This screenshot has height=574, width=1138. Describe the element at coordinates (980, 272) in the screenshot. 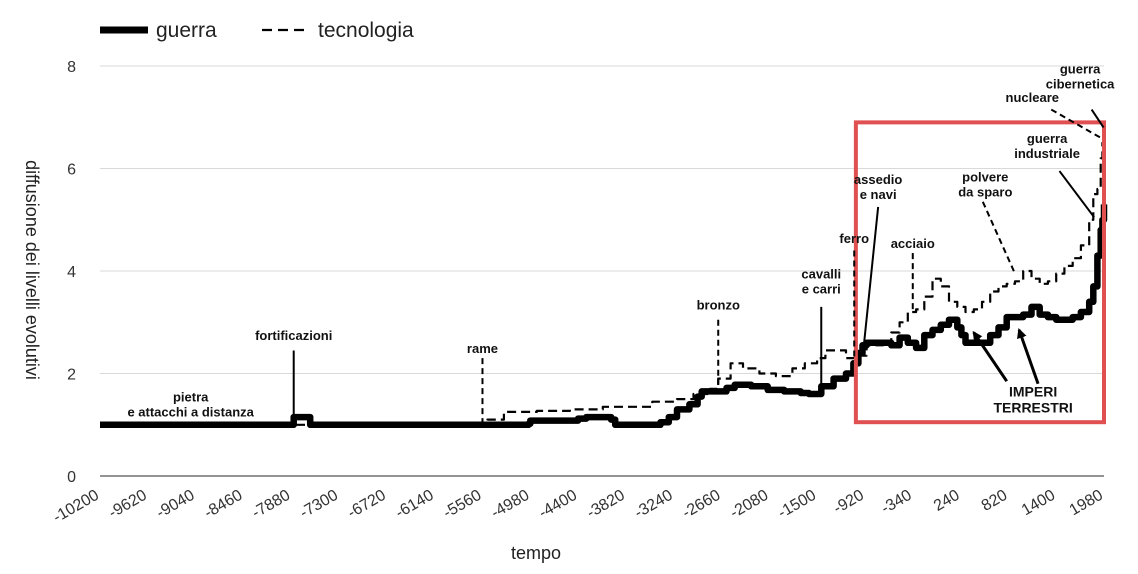

I see `highlight-box` at that location.